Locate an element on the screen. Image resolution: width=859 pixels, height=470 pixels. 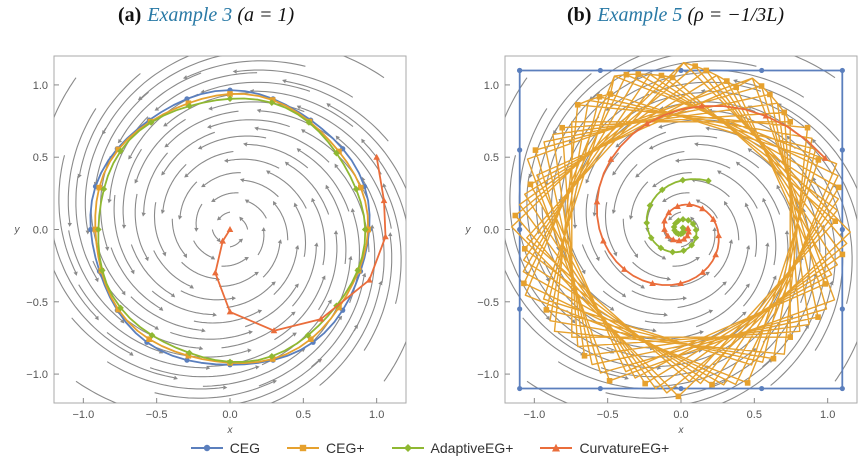
series-curvatureeg-plus is located at coordinates (711, 194).